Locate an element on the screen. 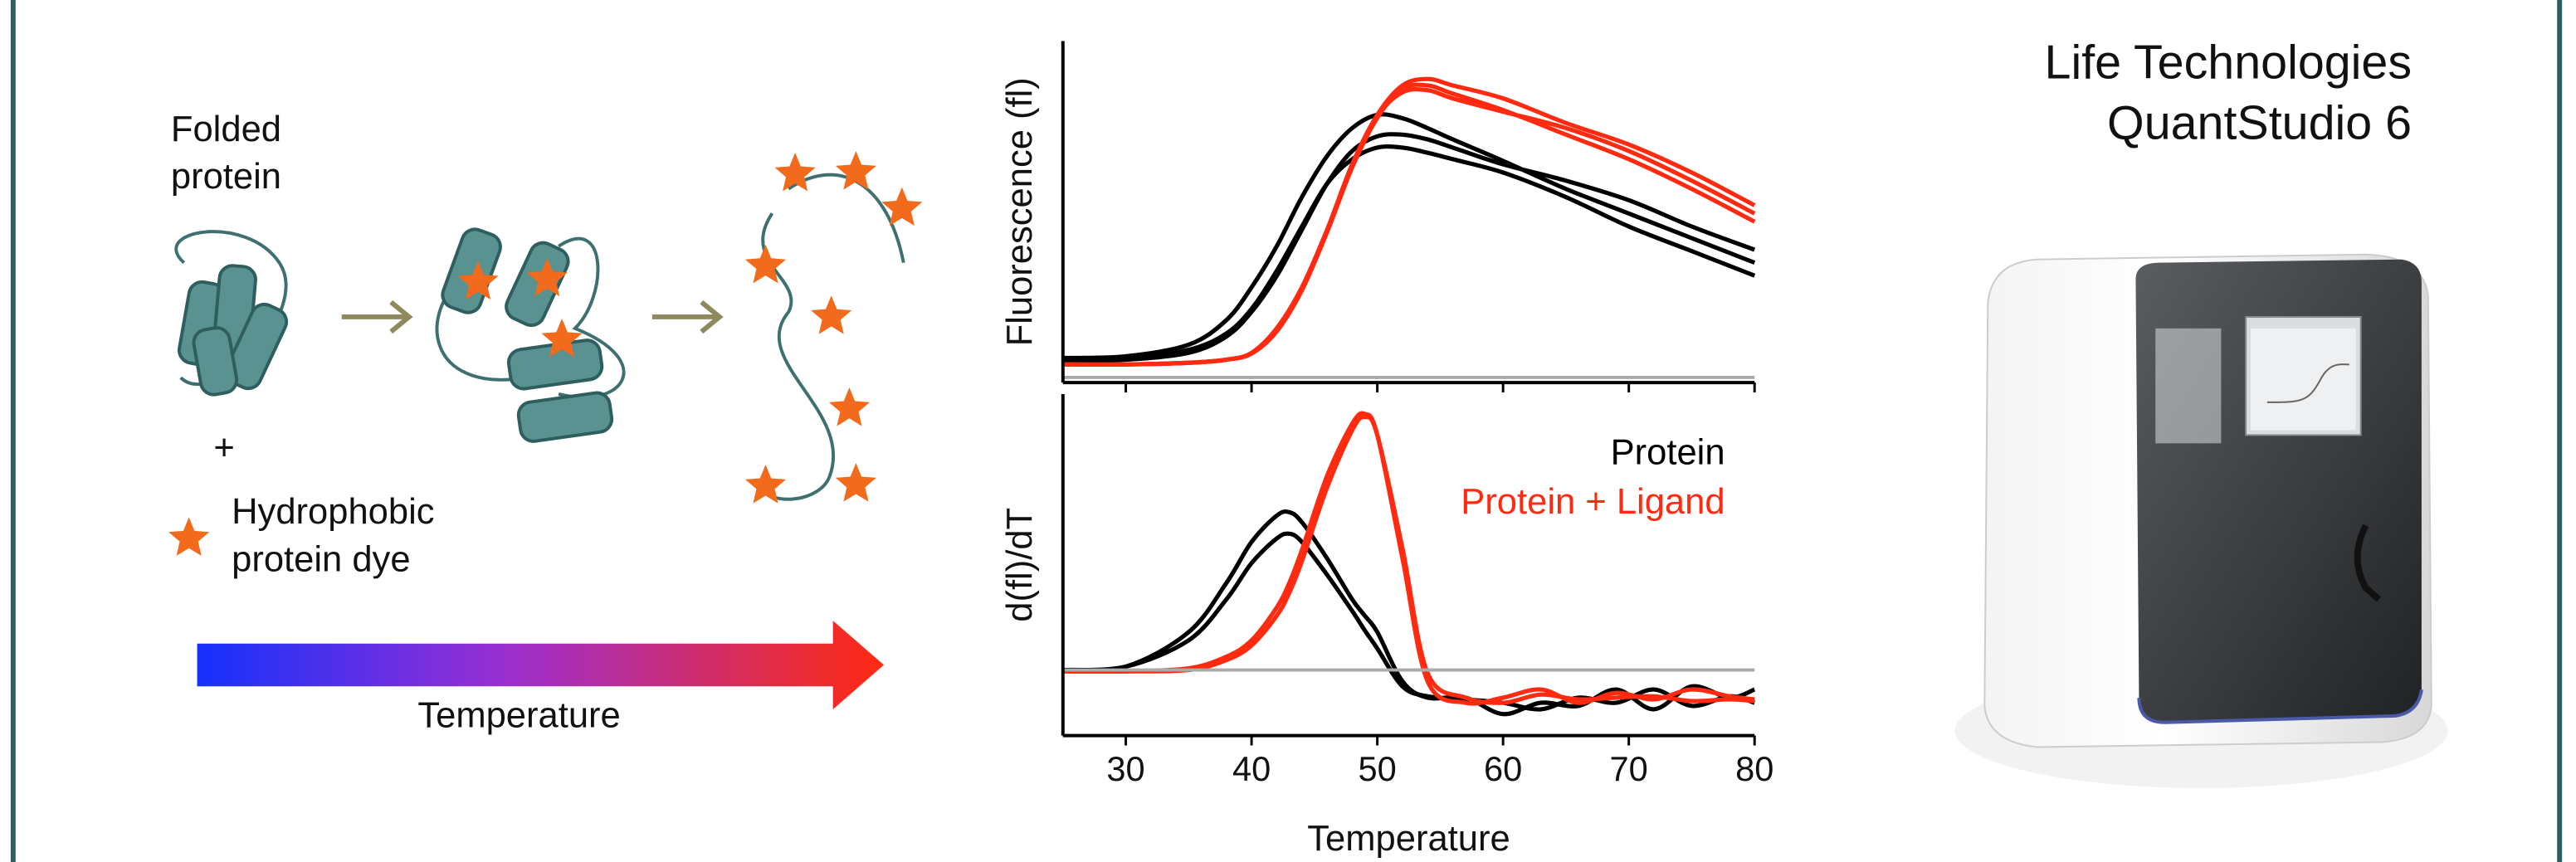 This screenshot has height=862, width=2576. x-tick-label: 60 is located at coordinates (1503, 768).